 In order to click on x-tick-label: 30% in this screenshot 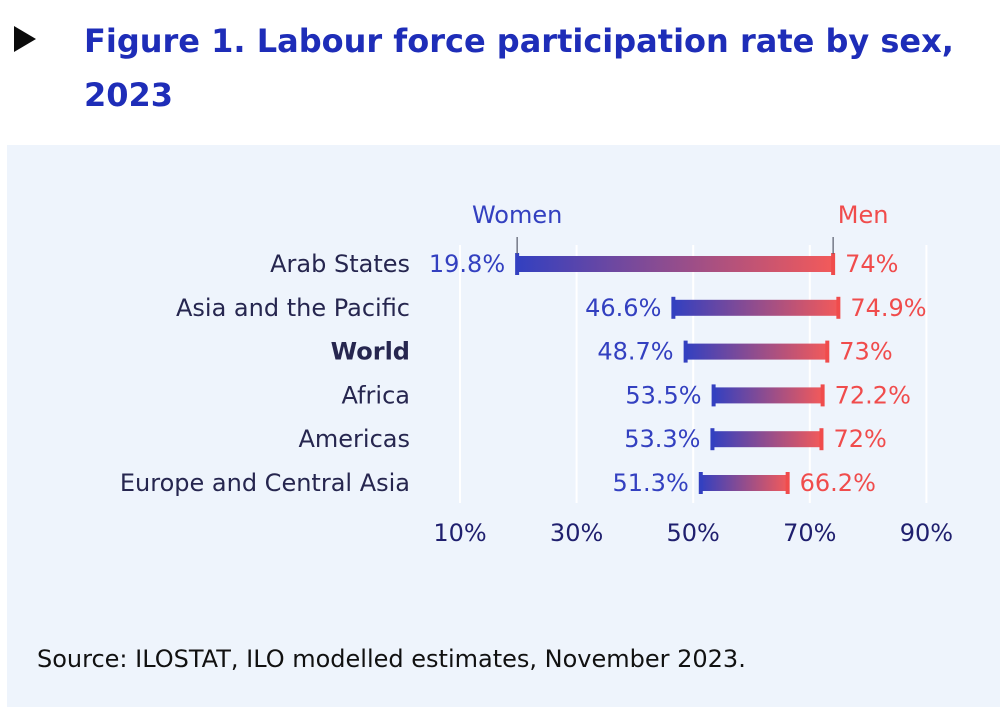, I will do `click(576, 533)`.